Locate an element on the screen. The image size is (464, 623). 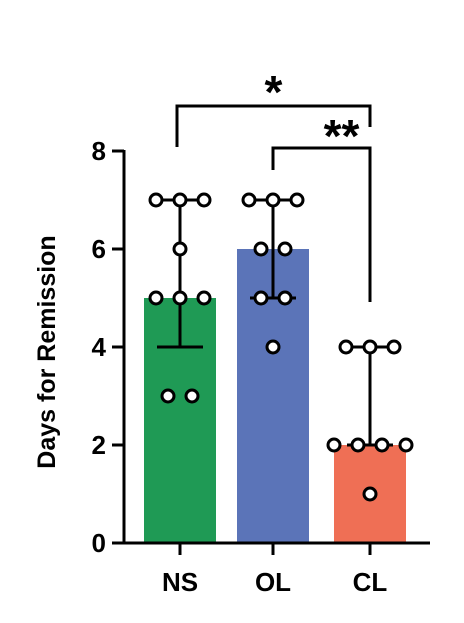
data-points-cl is located at coordinates (370, 420).